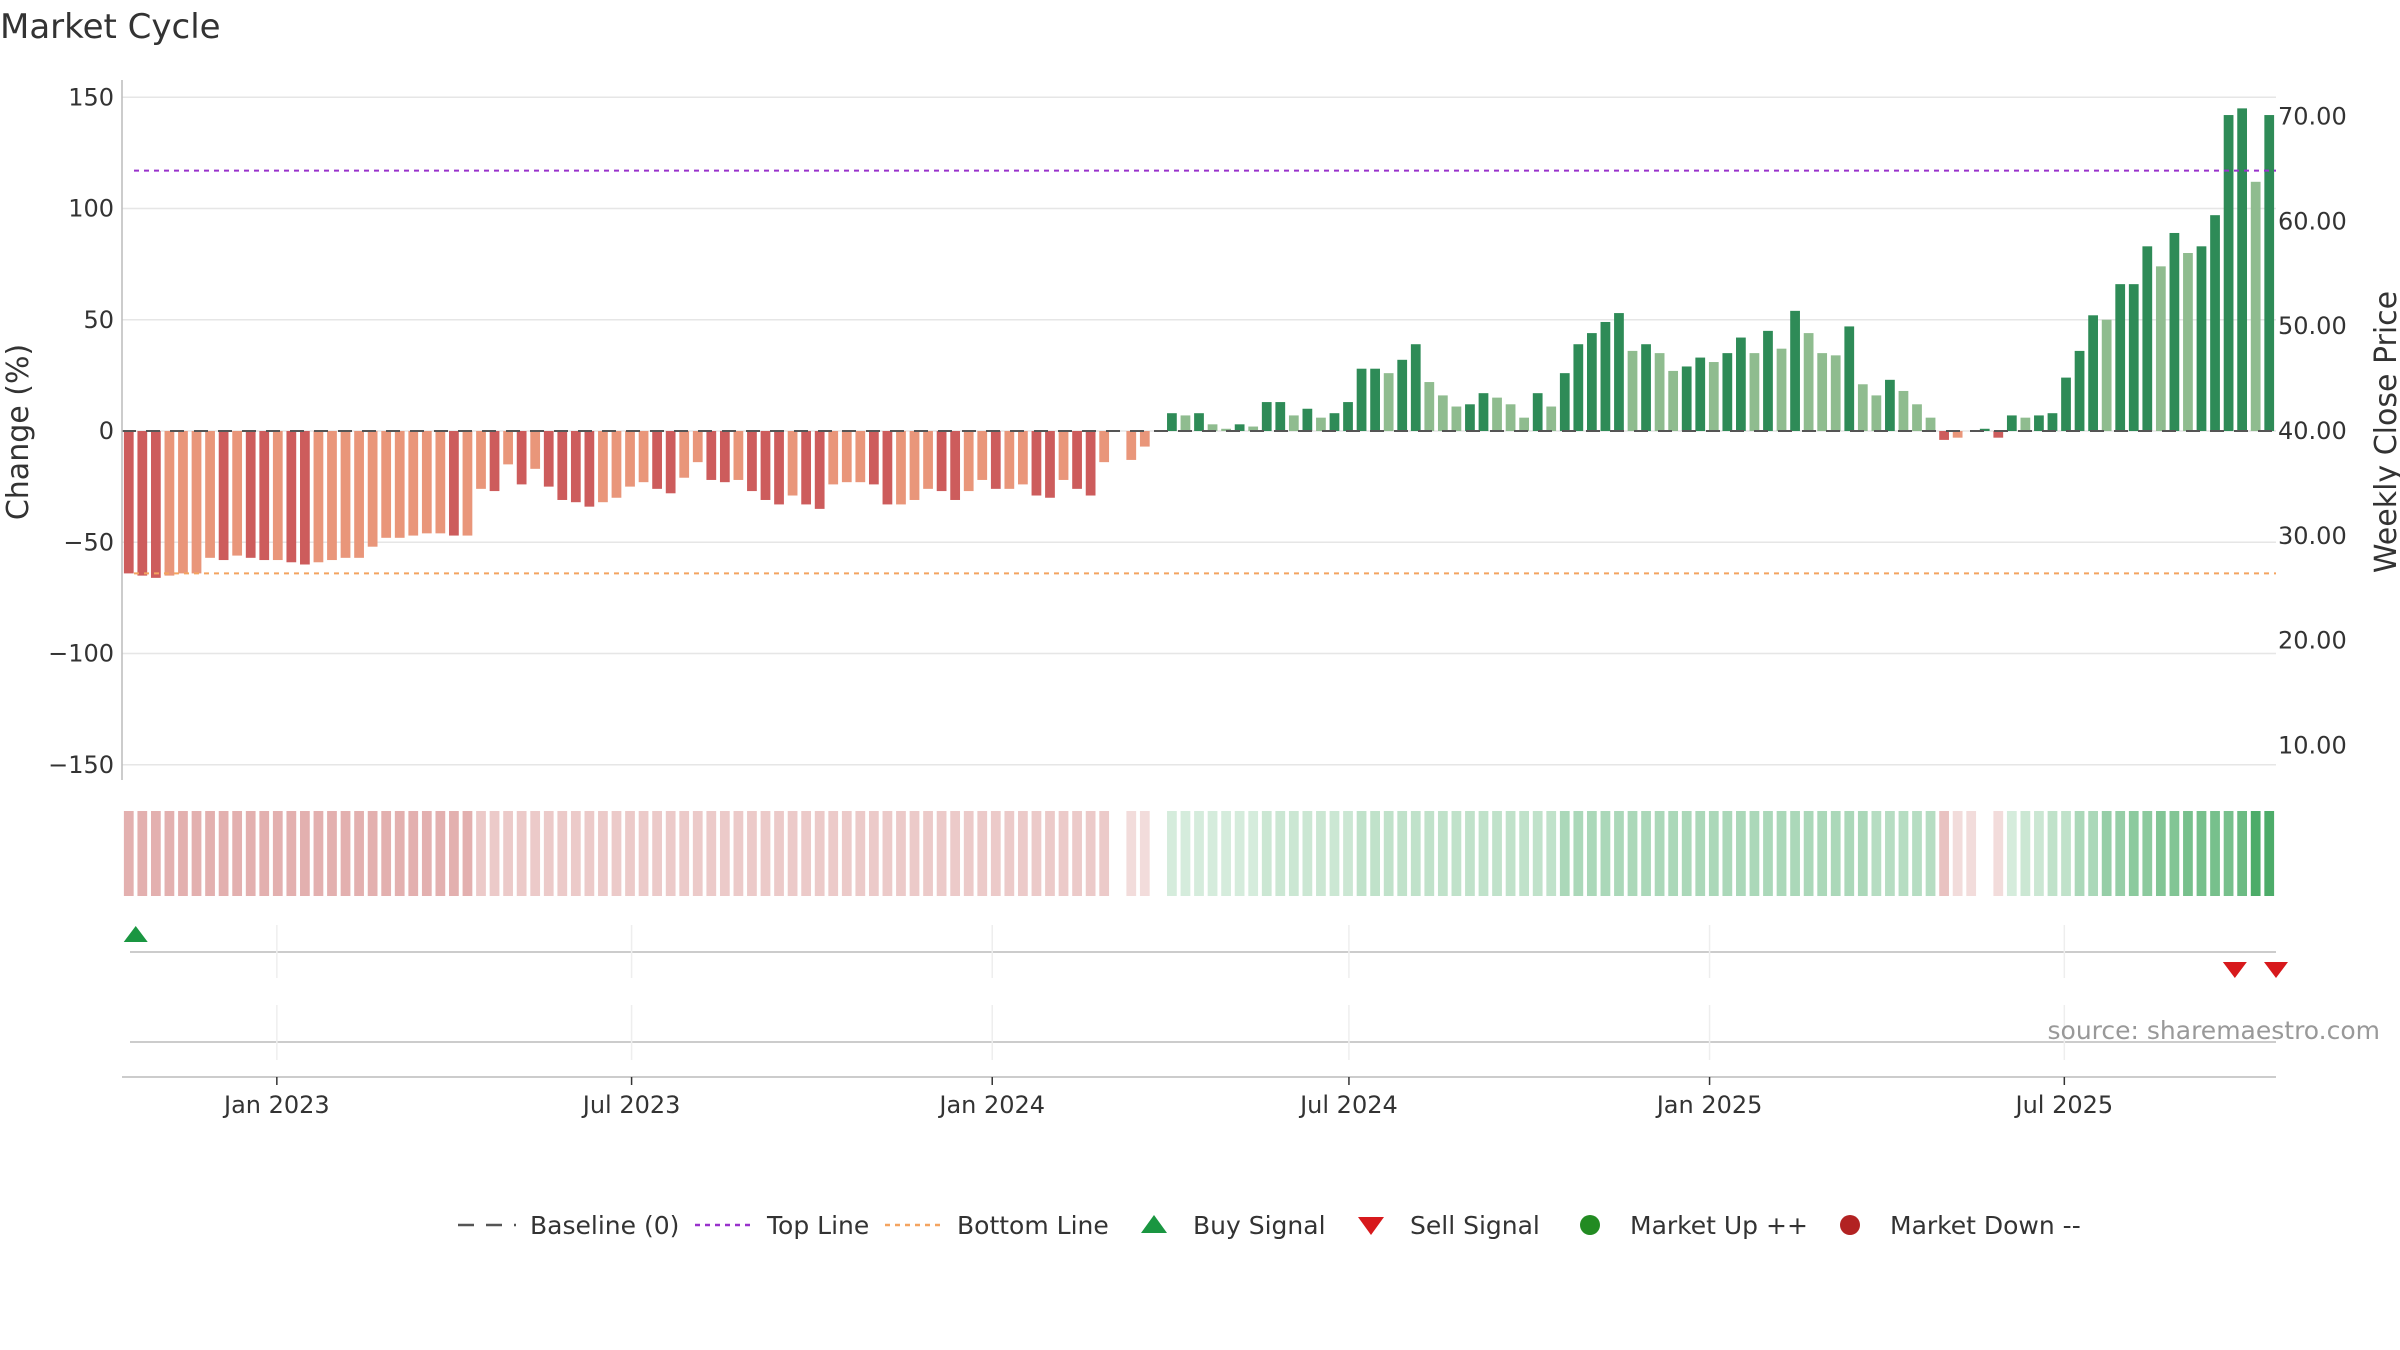  I want to click on legend-label: Buy Signal, so click(1259, 1225).